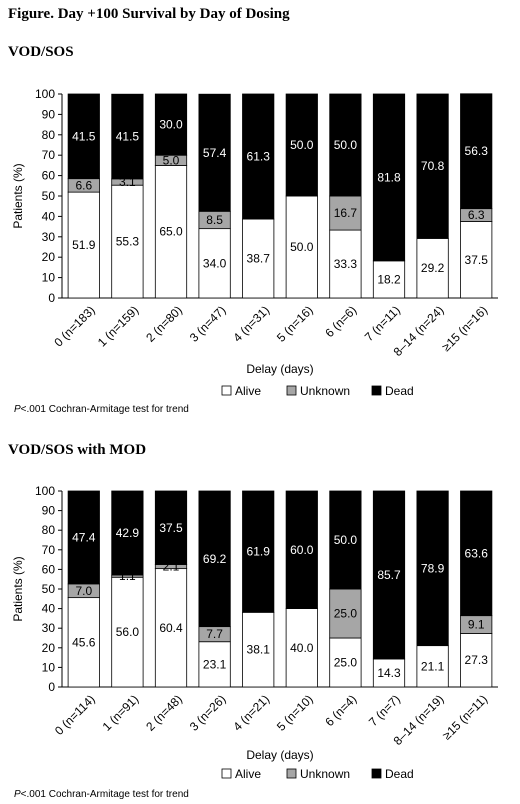 Image resolution: width=520 pixels, height=804 pixels. I want to click on data-label-dead: 61.9, so click(259, 552).